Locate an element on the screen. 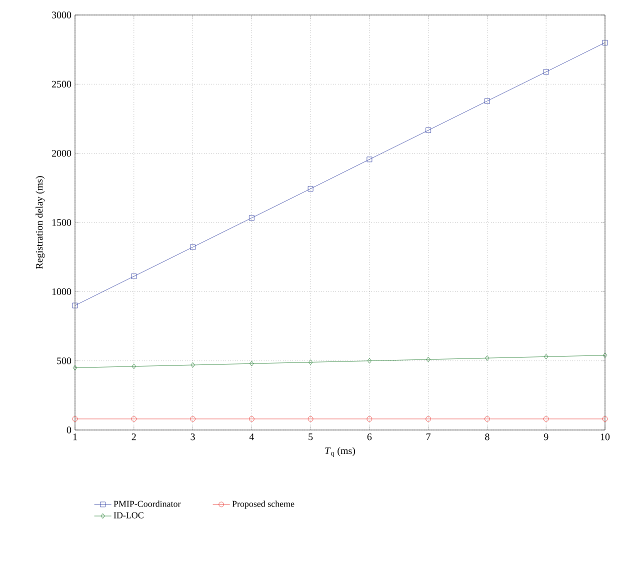 The image size is (623, 565). y-tick-label: 500 is located at coordinates (64, 360).